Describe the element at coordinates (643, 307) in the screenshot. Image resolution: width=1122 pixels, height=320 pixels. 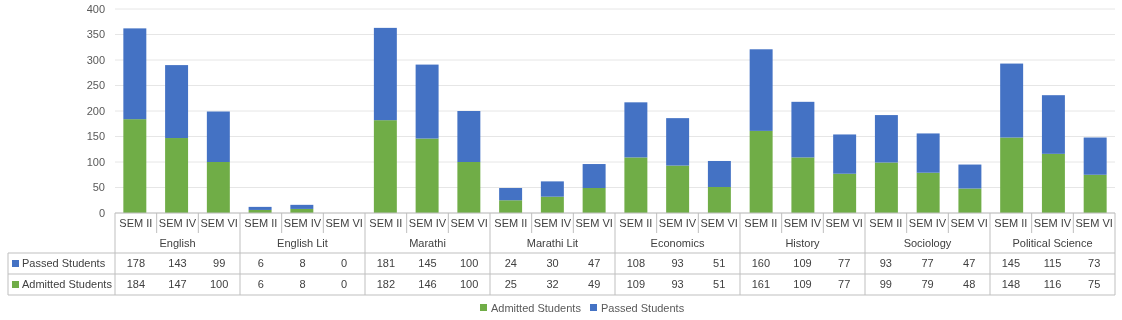
I see `text: Passed Students` at that location.